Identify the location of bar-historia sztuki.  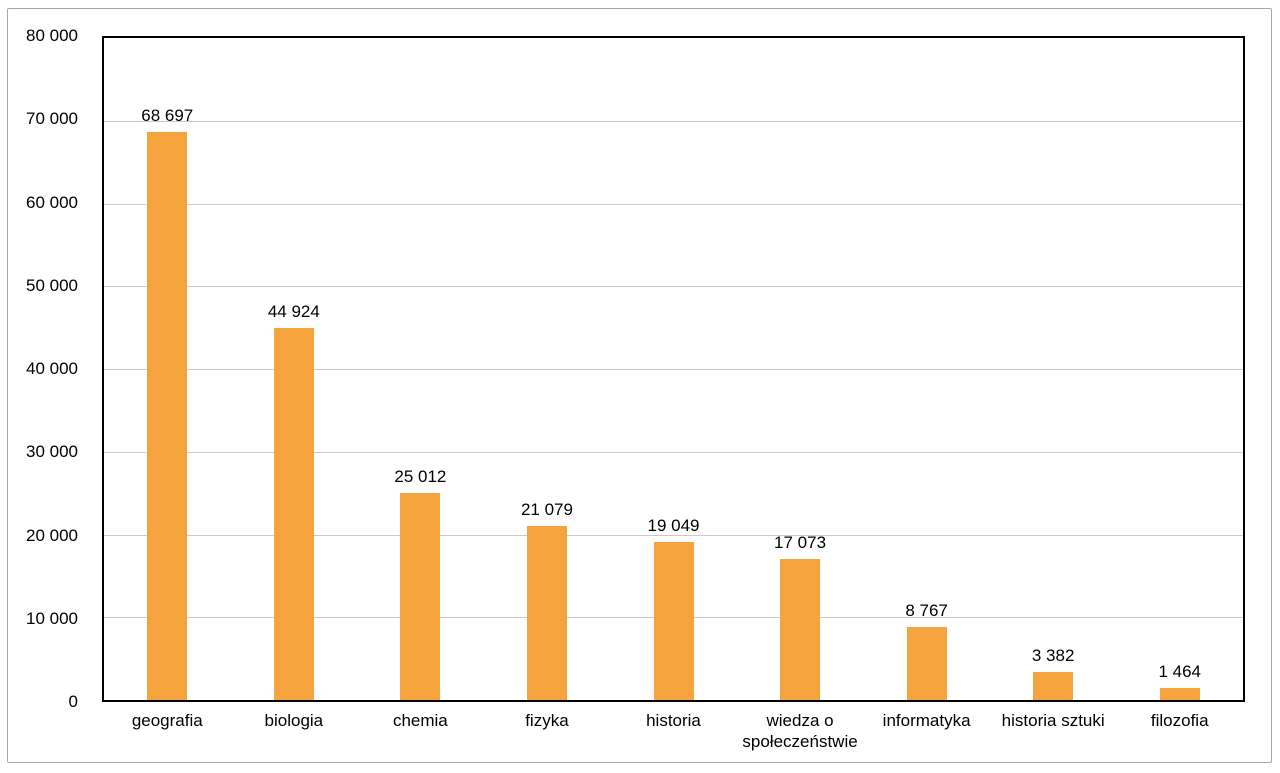
(1053, 686).